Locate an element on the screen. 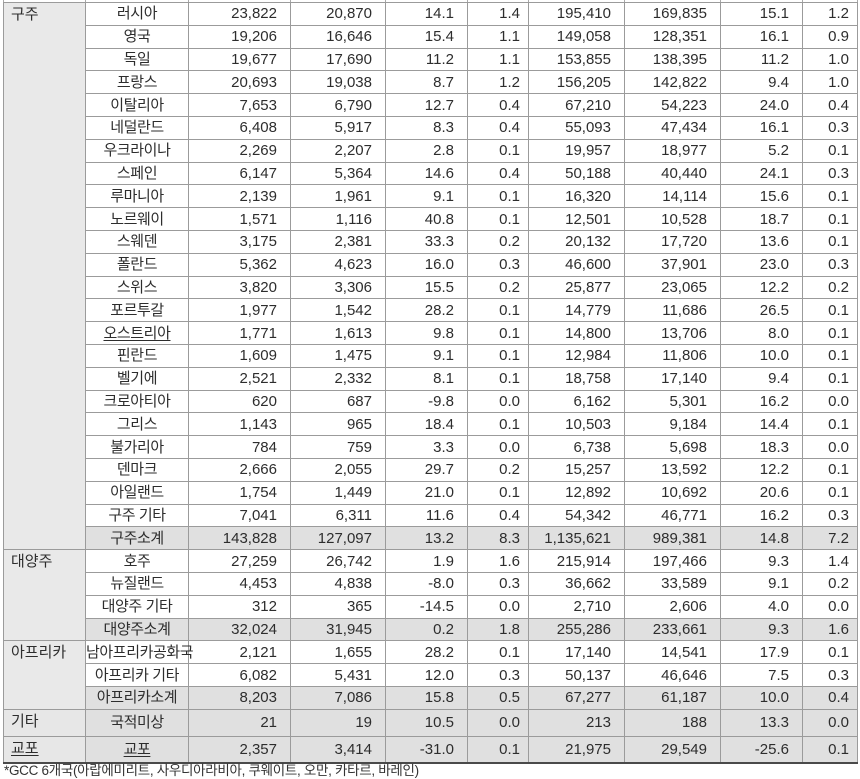  value-cell: 1,143 is located at coordinates (239, 424).